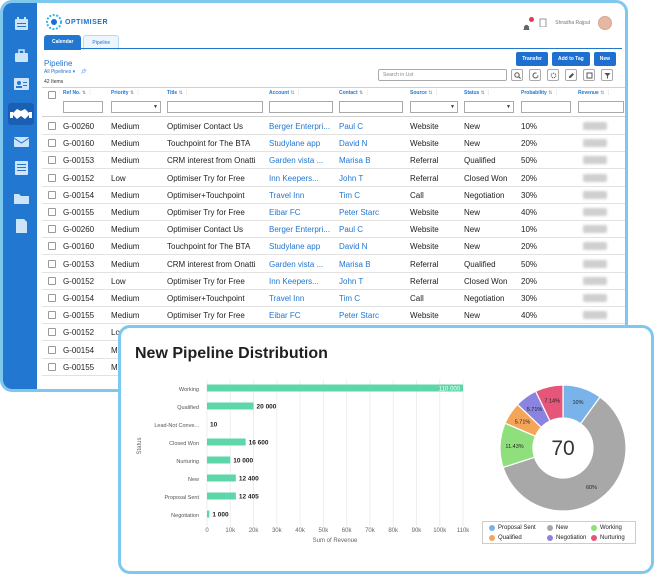 Image resolution: width=654 pixels, height=574 pixels. Describe the element at coordinates (83, 107) in the screenshot. I see `filter-ref-input` at that location.